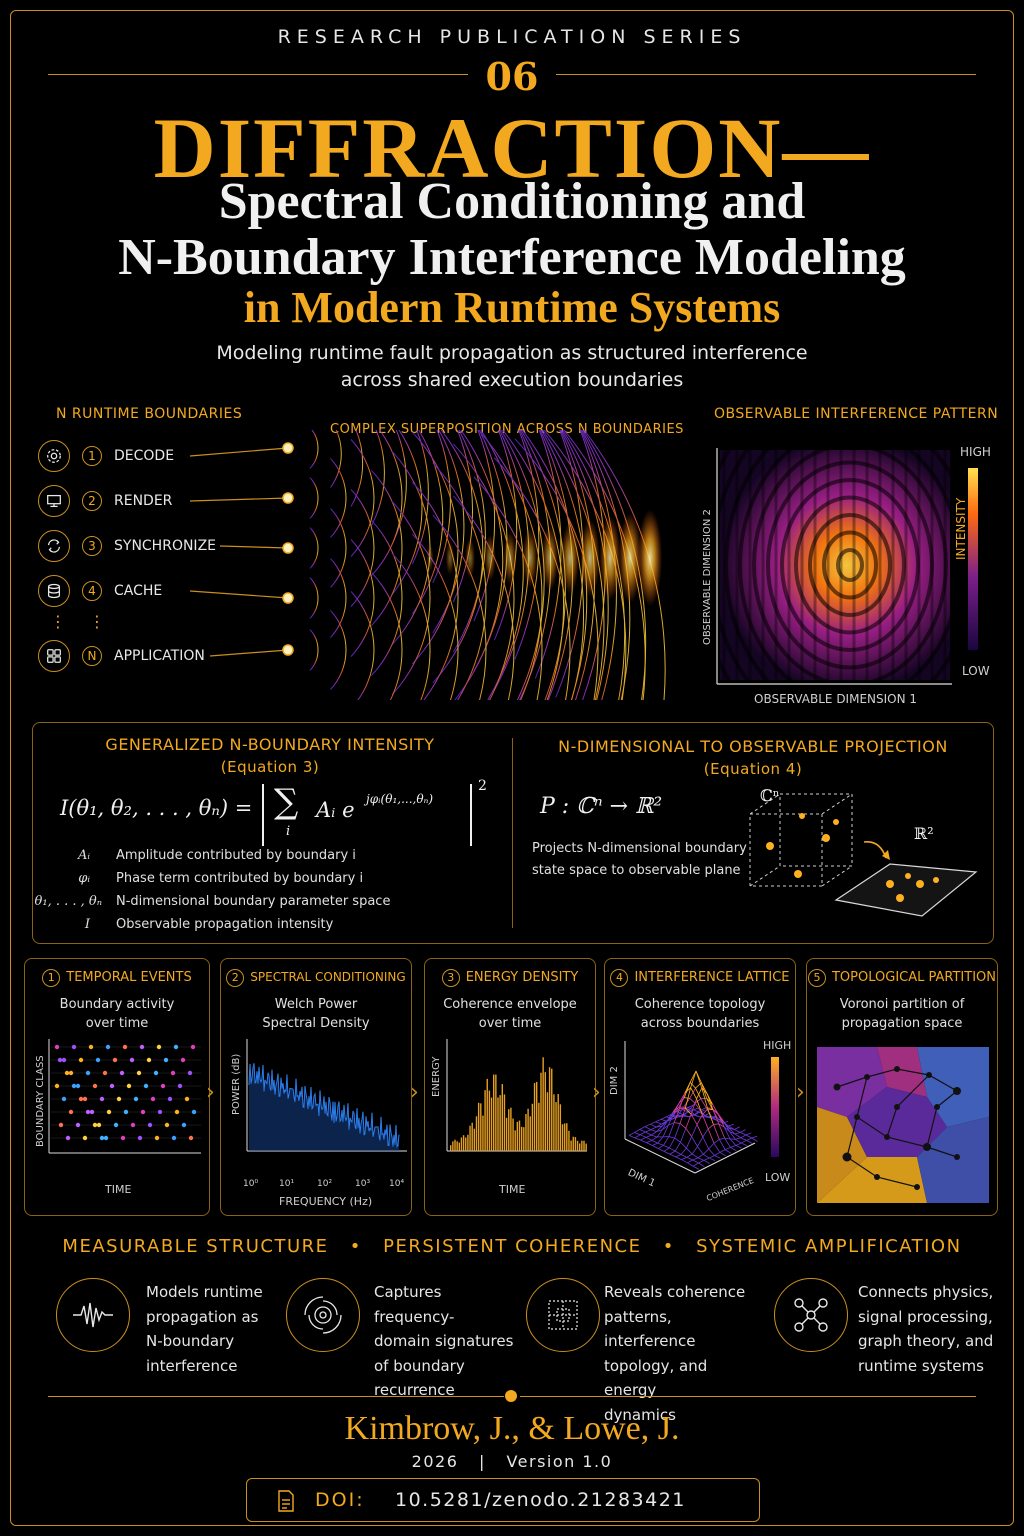 The width and height of the screenshot is (1024, 1536). Describe the element at coordinates (976, 671) in the screenshot. I see `pattern-scale-low: LOW` at that location.